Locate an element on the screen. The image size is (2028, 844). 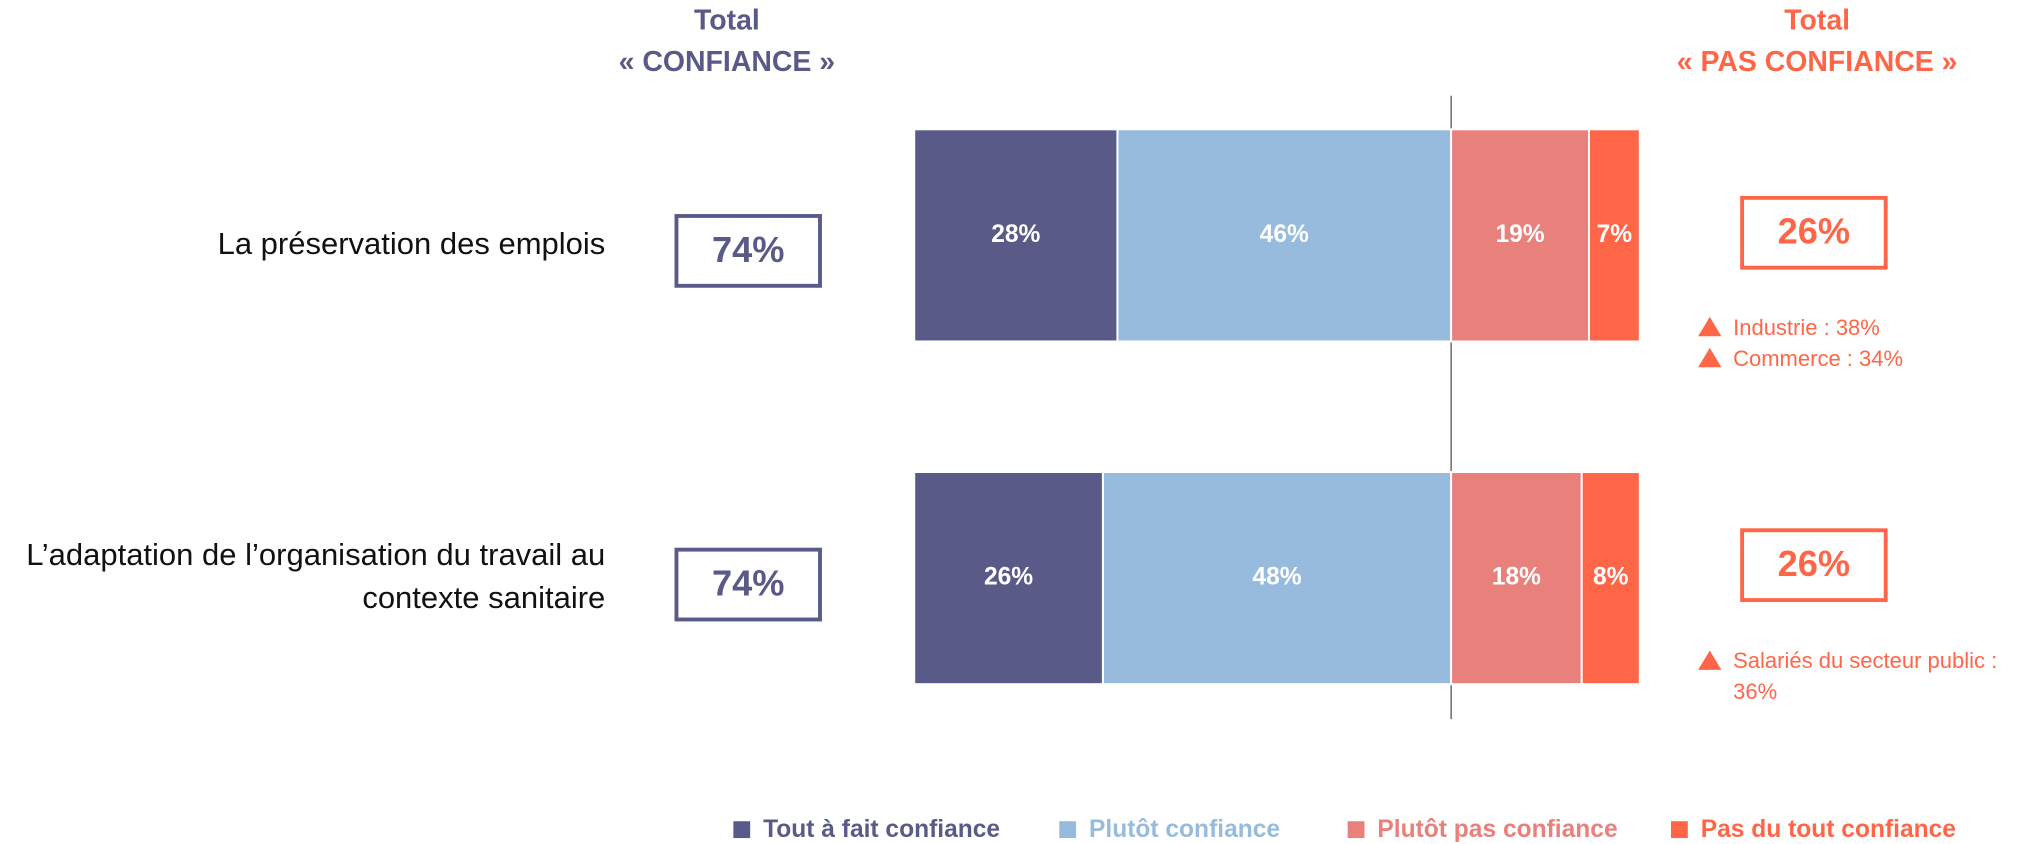
value-label: 26% is located at coordinates (1008, 577).